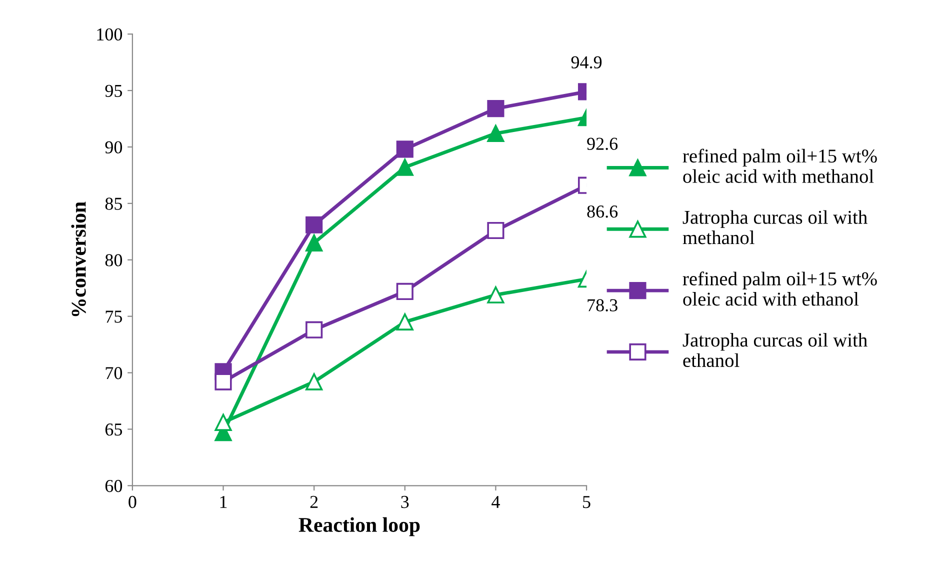  I want to click on data-label: 78.3, so click(603, 305).